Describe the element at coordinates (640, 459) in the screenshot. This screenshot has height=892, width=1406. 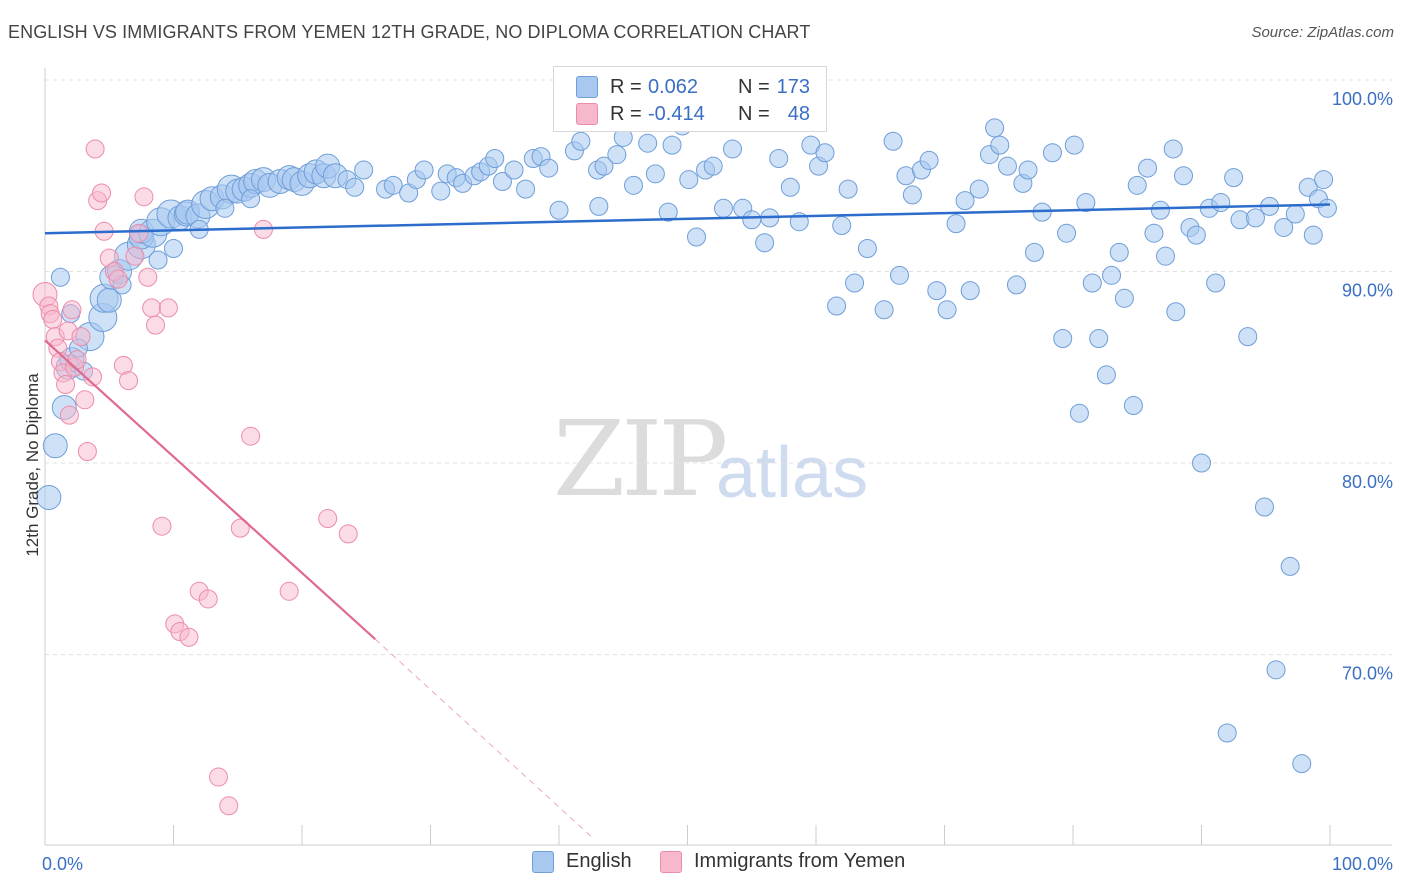
I see `watermark-zip: ZIP` at that location.